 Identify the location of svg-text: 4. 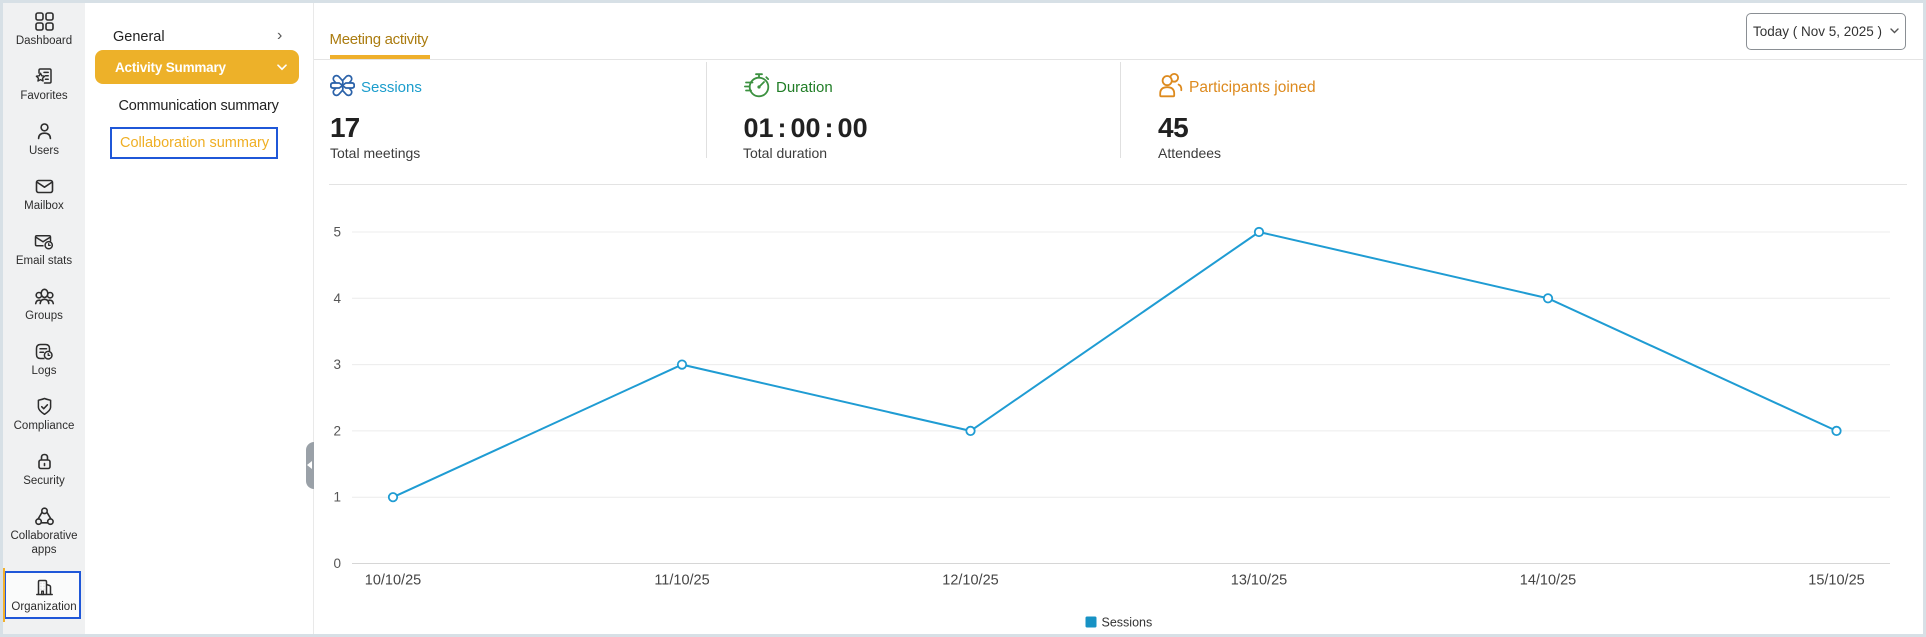
(337, 298).